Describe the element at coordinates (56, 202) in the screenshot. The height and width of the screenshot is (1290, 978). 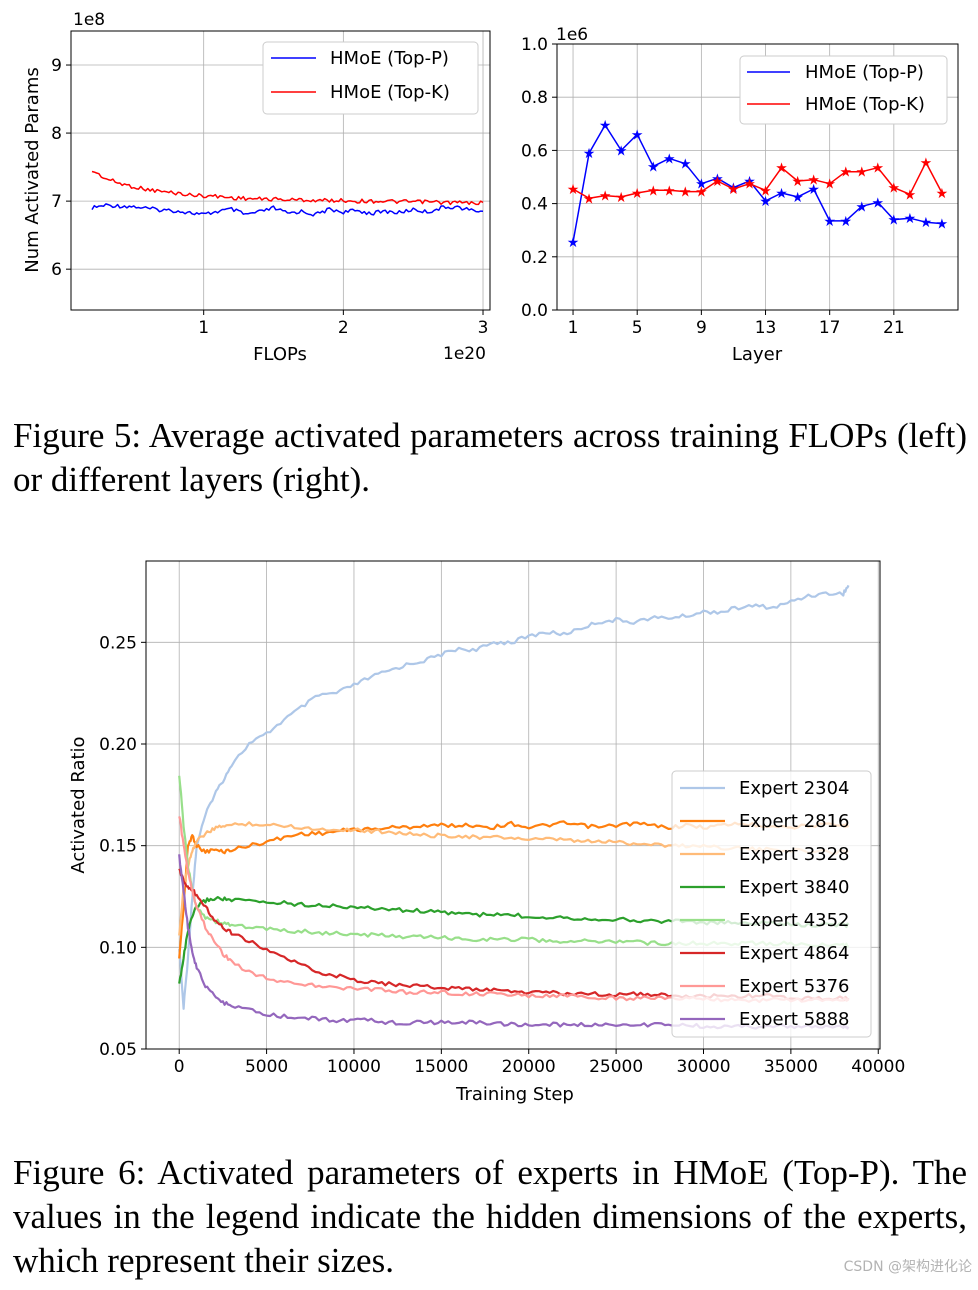
I see `y-tick-label: 7` at that location.